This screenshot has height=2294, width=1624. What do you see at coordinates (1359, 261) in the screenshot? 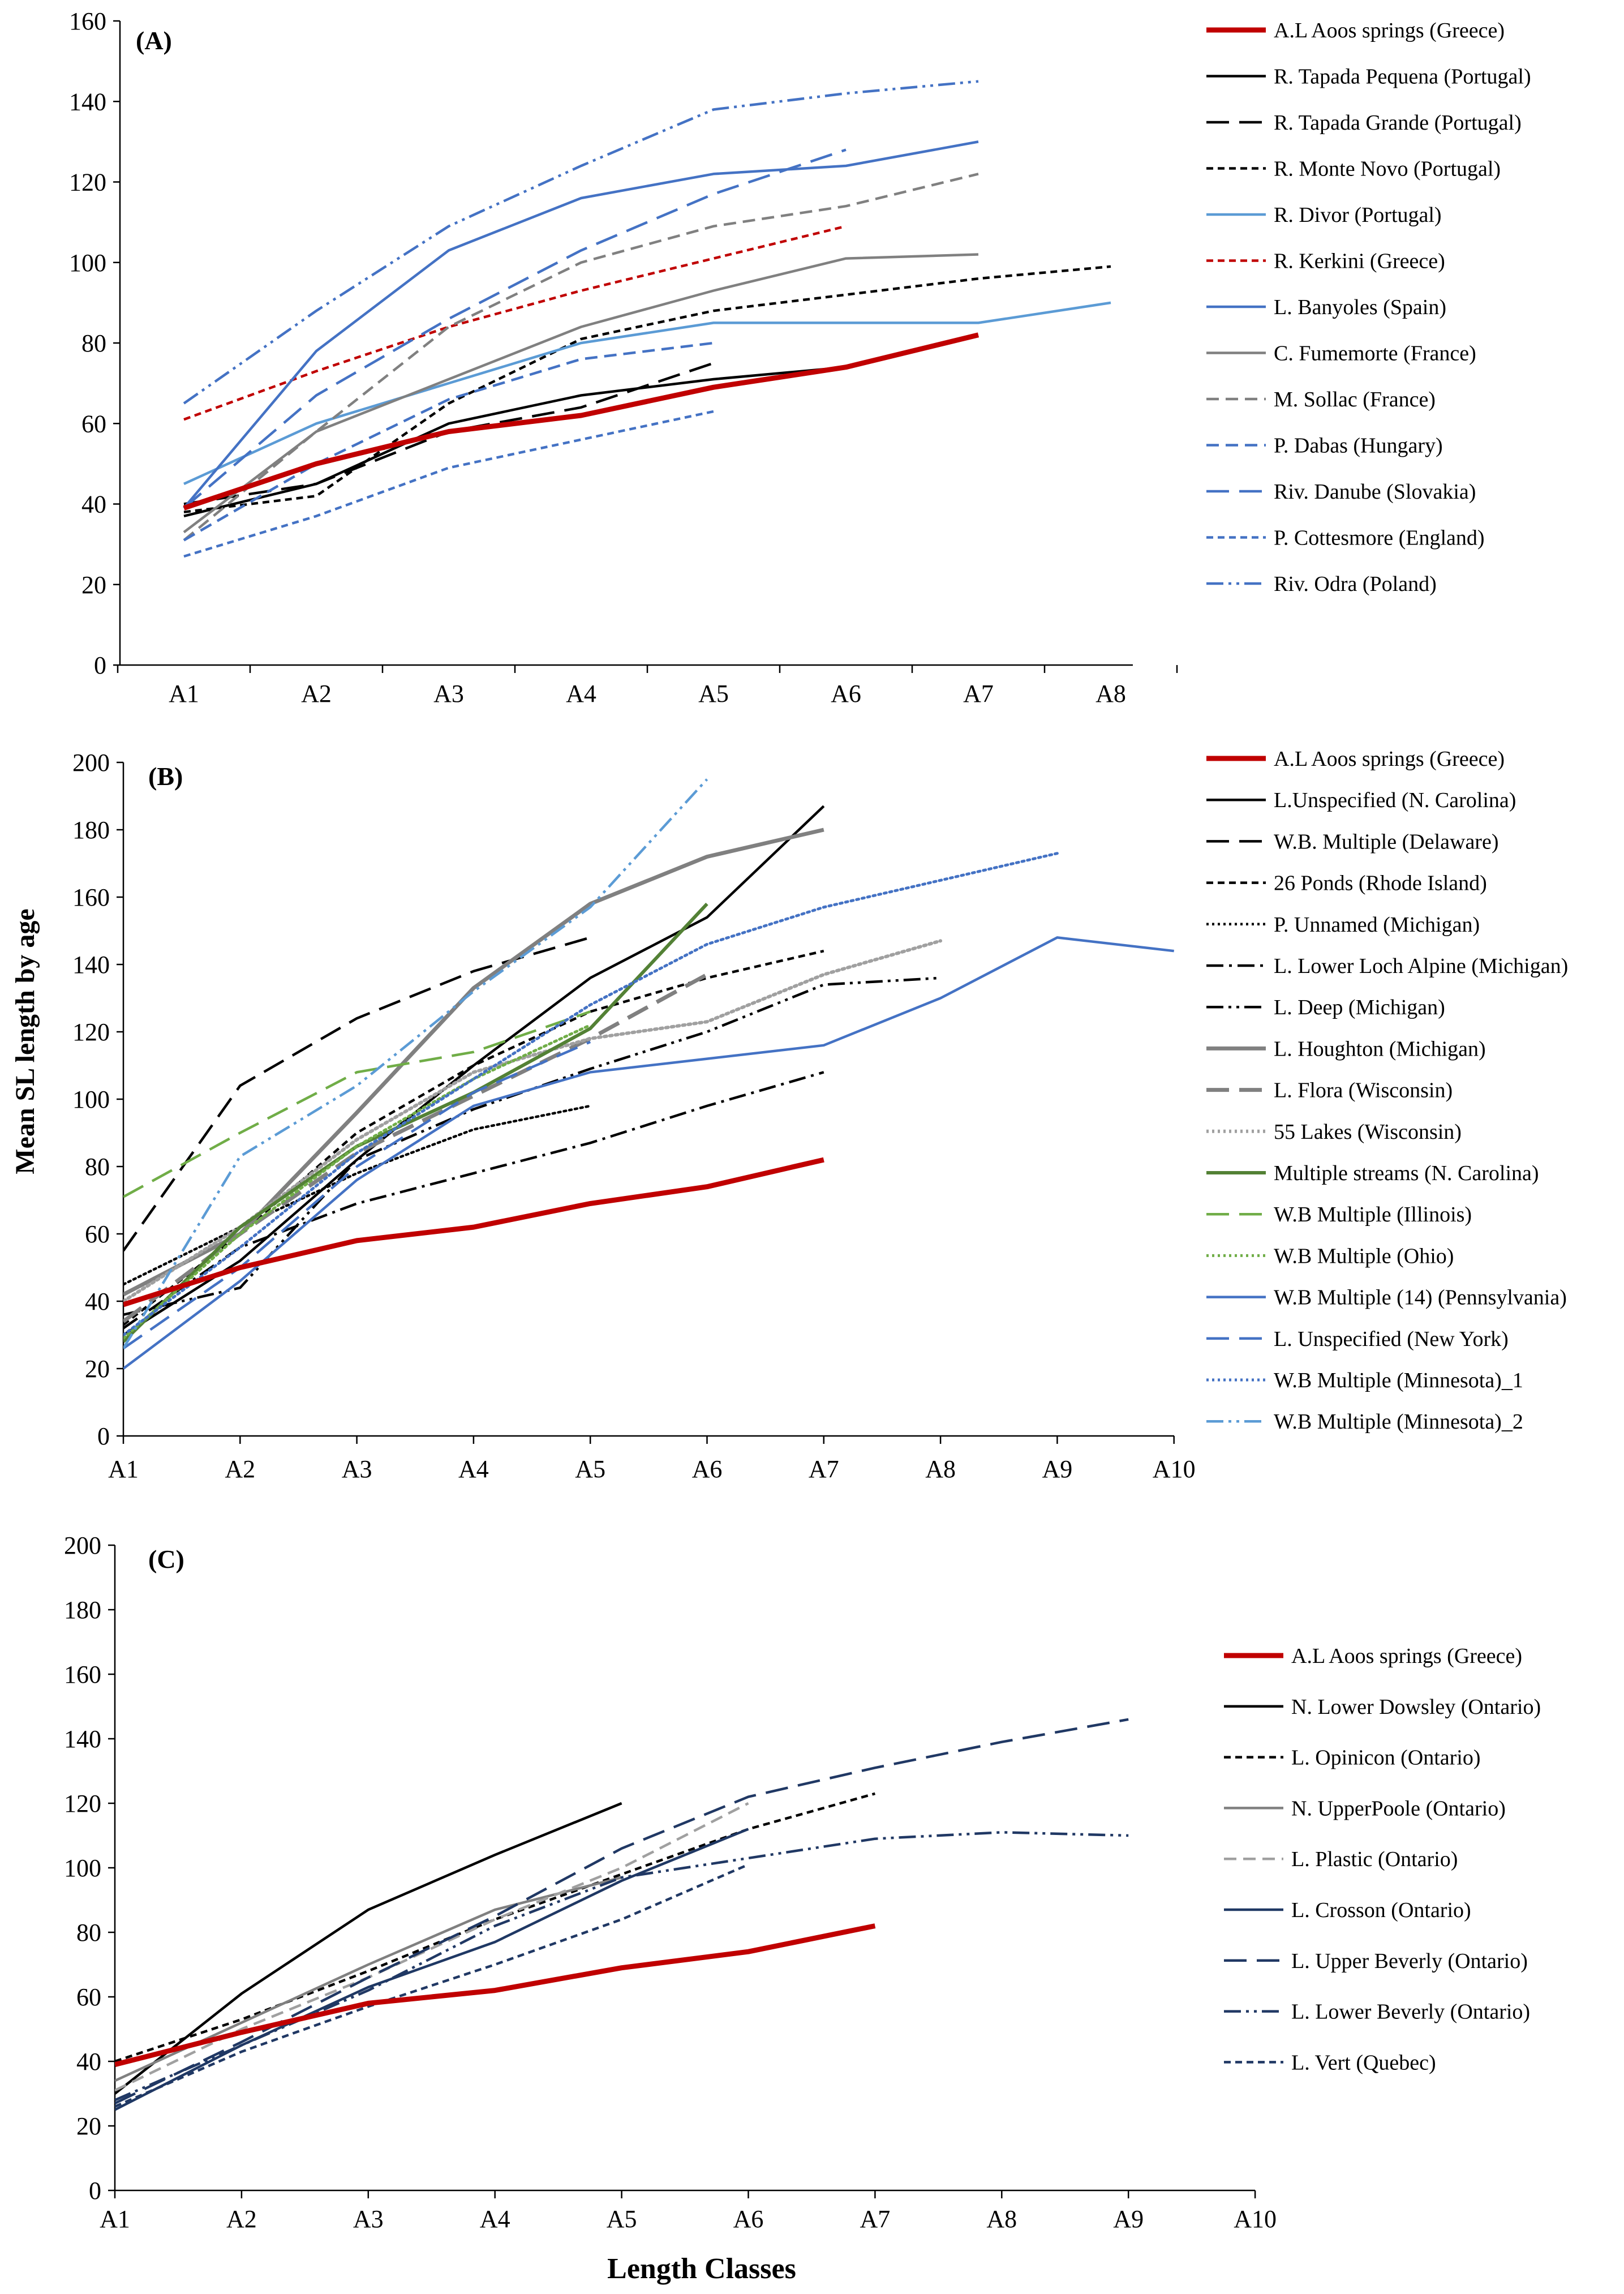
I see `legend-label: R. Kerkini (Greece)` at bounding box center [1359, 261].